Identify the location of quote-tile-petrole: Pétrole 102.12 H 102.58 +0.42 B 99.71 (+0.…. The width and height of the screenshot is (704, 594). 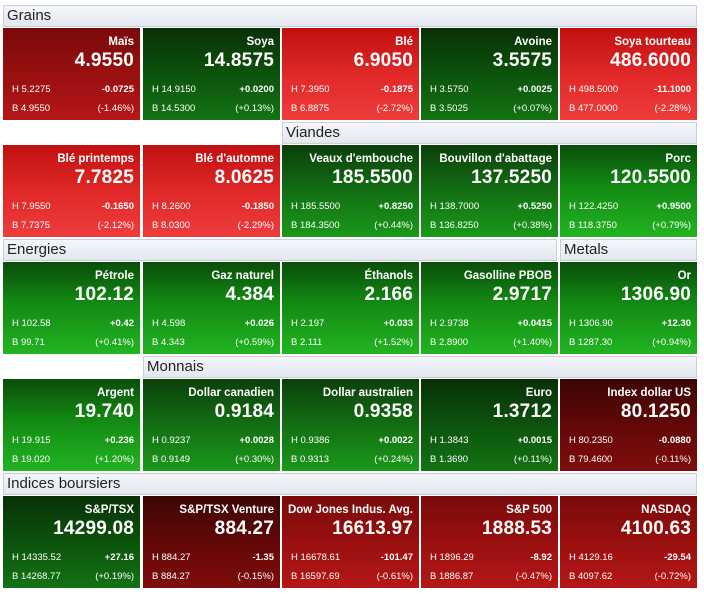
(71, 308).